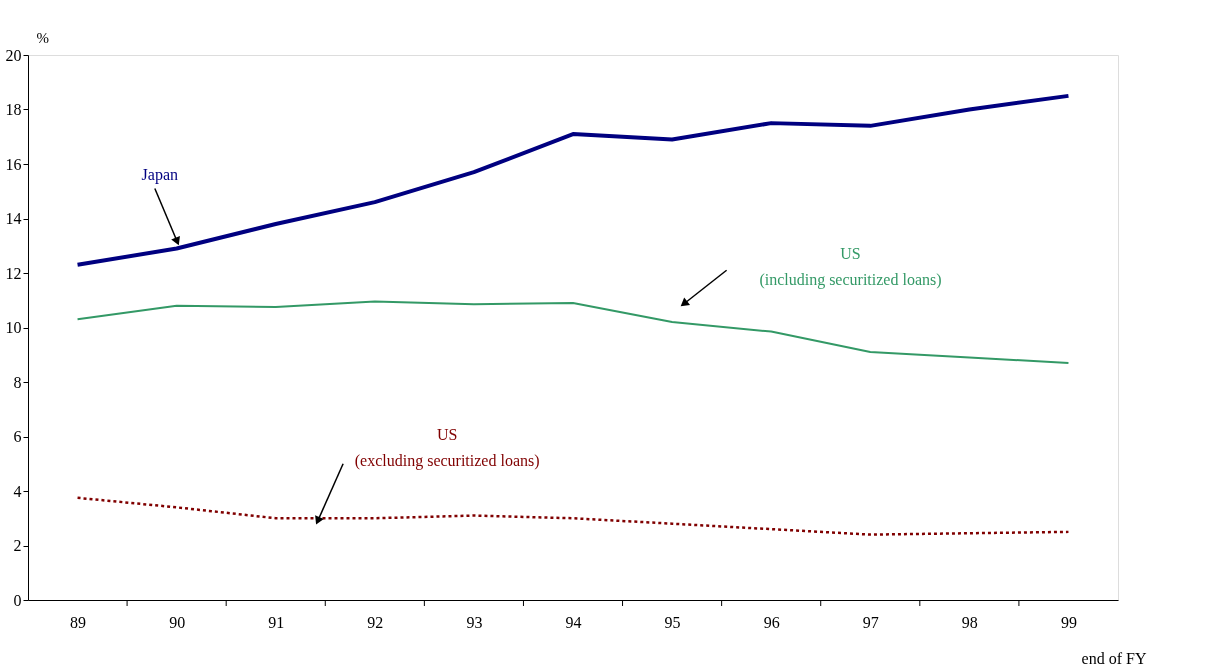 The image size is (1229, 664). Describe the element at coordinates (969, 622) in the screenshot. I see `x-tick-label: 98` at that location.